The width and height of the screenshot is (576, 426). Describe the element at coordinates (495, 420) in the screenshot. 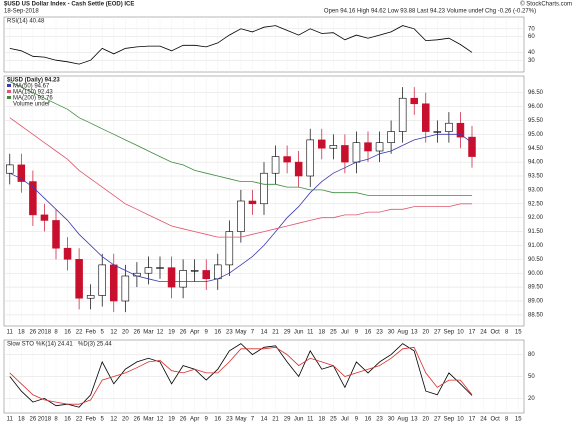

I see `x-tick-label: Oct` at that location.